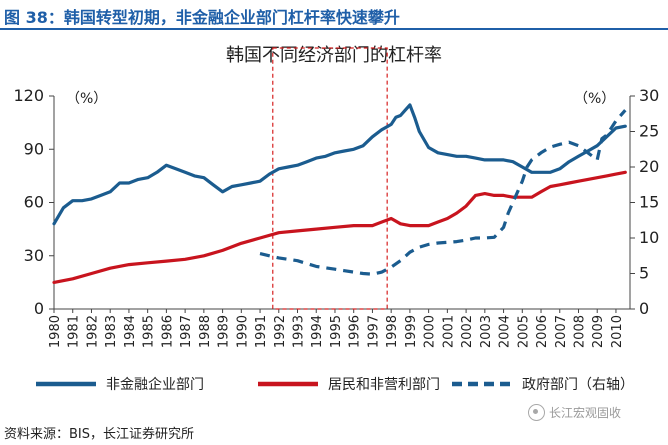 The width and height of the screenshot is (668, 445). Describe the element at coordinates (167, 331) in the screenshot. I see `x-tick-label: 1986` at that location.